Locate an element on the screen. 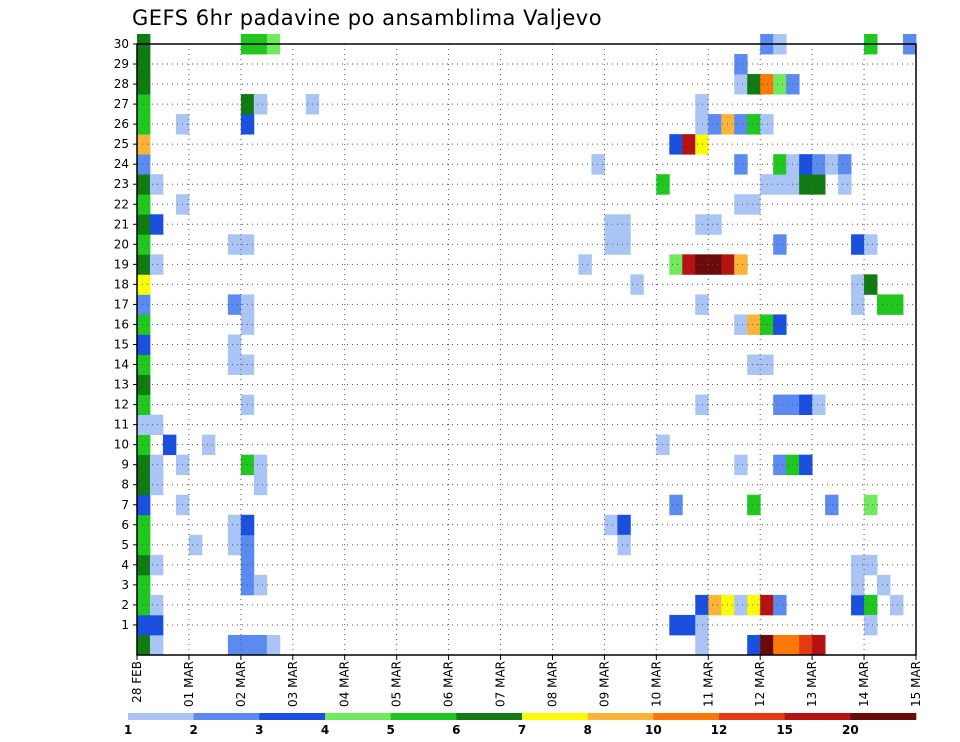 The width and height of the screenshot is (960, 742). colorbar-label: 5 is located at coordinates (390, 730).